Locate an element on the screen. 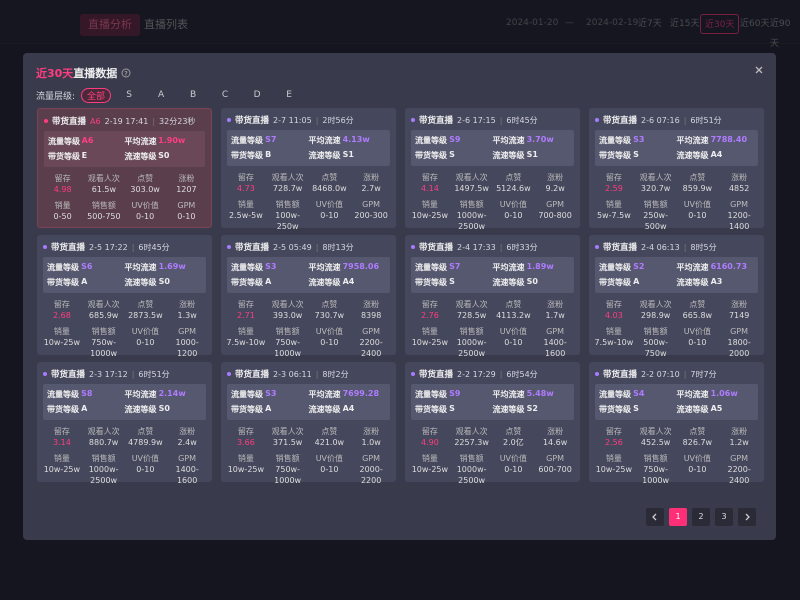 The width and height of the screenshot is (800, 600). stat: 涨粉 9.2w is located at coordinates (555, 183).